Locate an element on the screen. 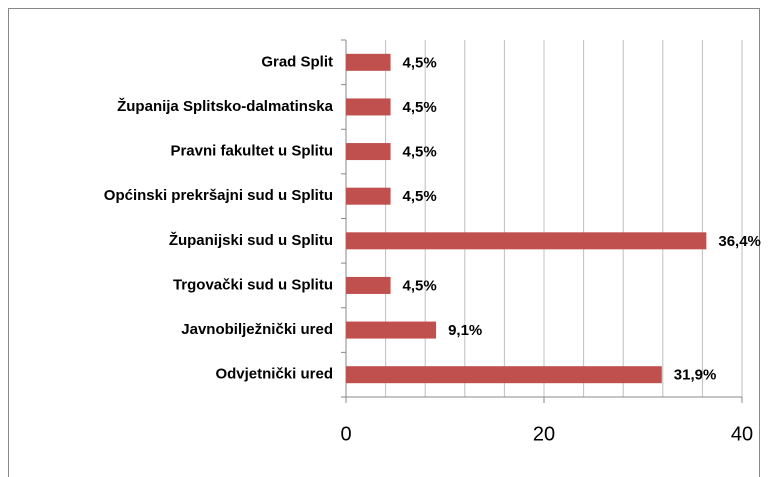 The height and width of the screenshot is (477, 768). y-tick-label: Općinski prekršajni sud u Splitu is located at coordinates (218, 195).